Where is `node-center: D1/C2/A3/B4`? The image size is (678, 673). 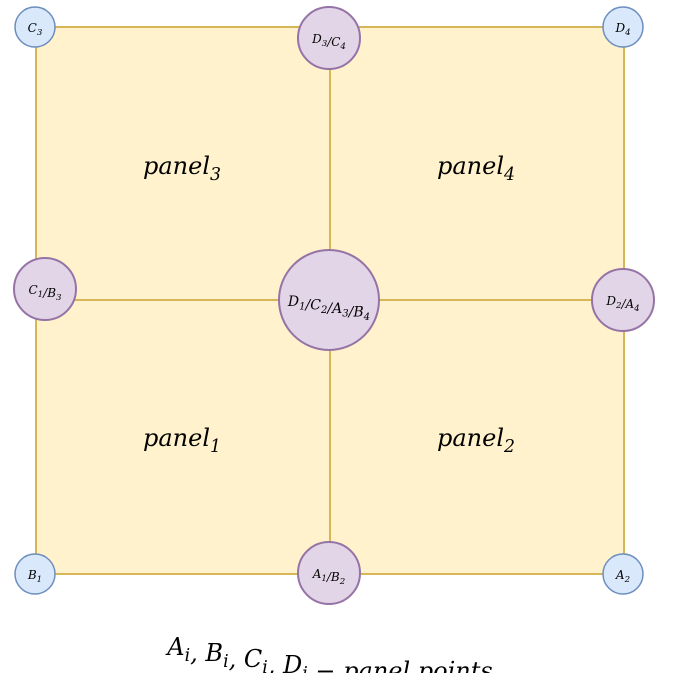
node-center: D1/C2/A3/B4 is located at coordinates (329, 300).